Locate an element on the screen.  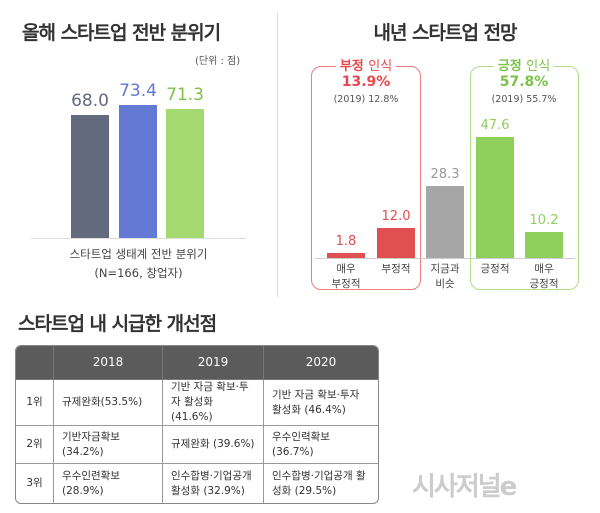
value-label-4: 10.2 is located at coordinates (544, 221).